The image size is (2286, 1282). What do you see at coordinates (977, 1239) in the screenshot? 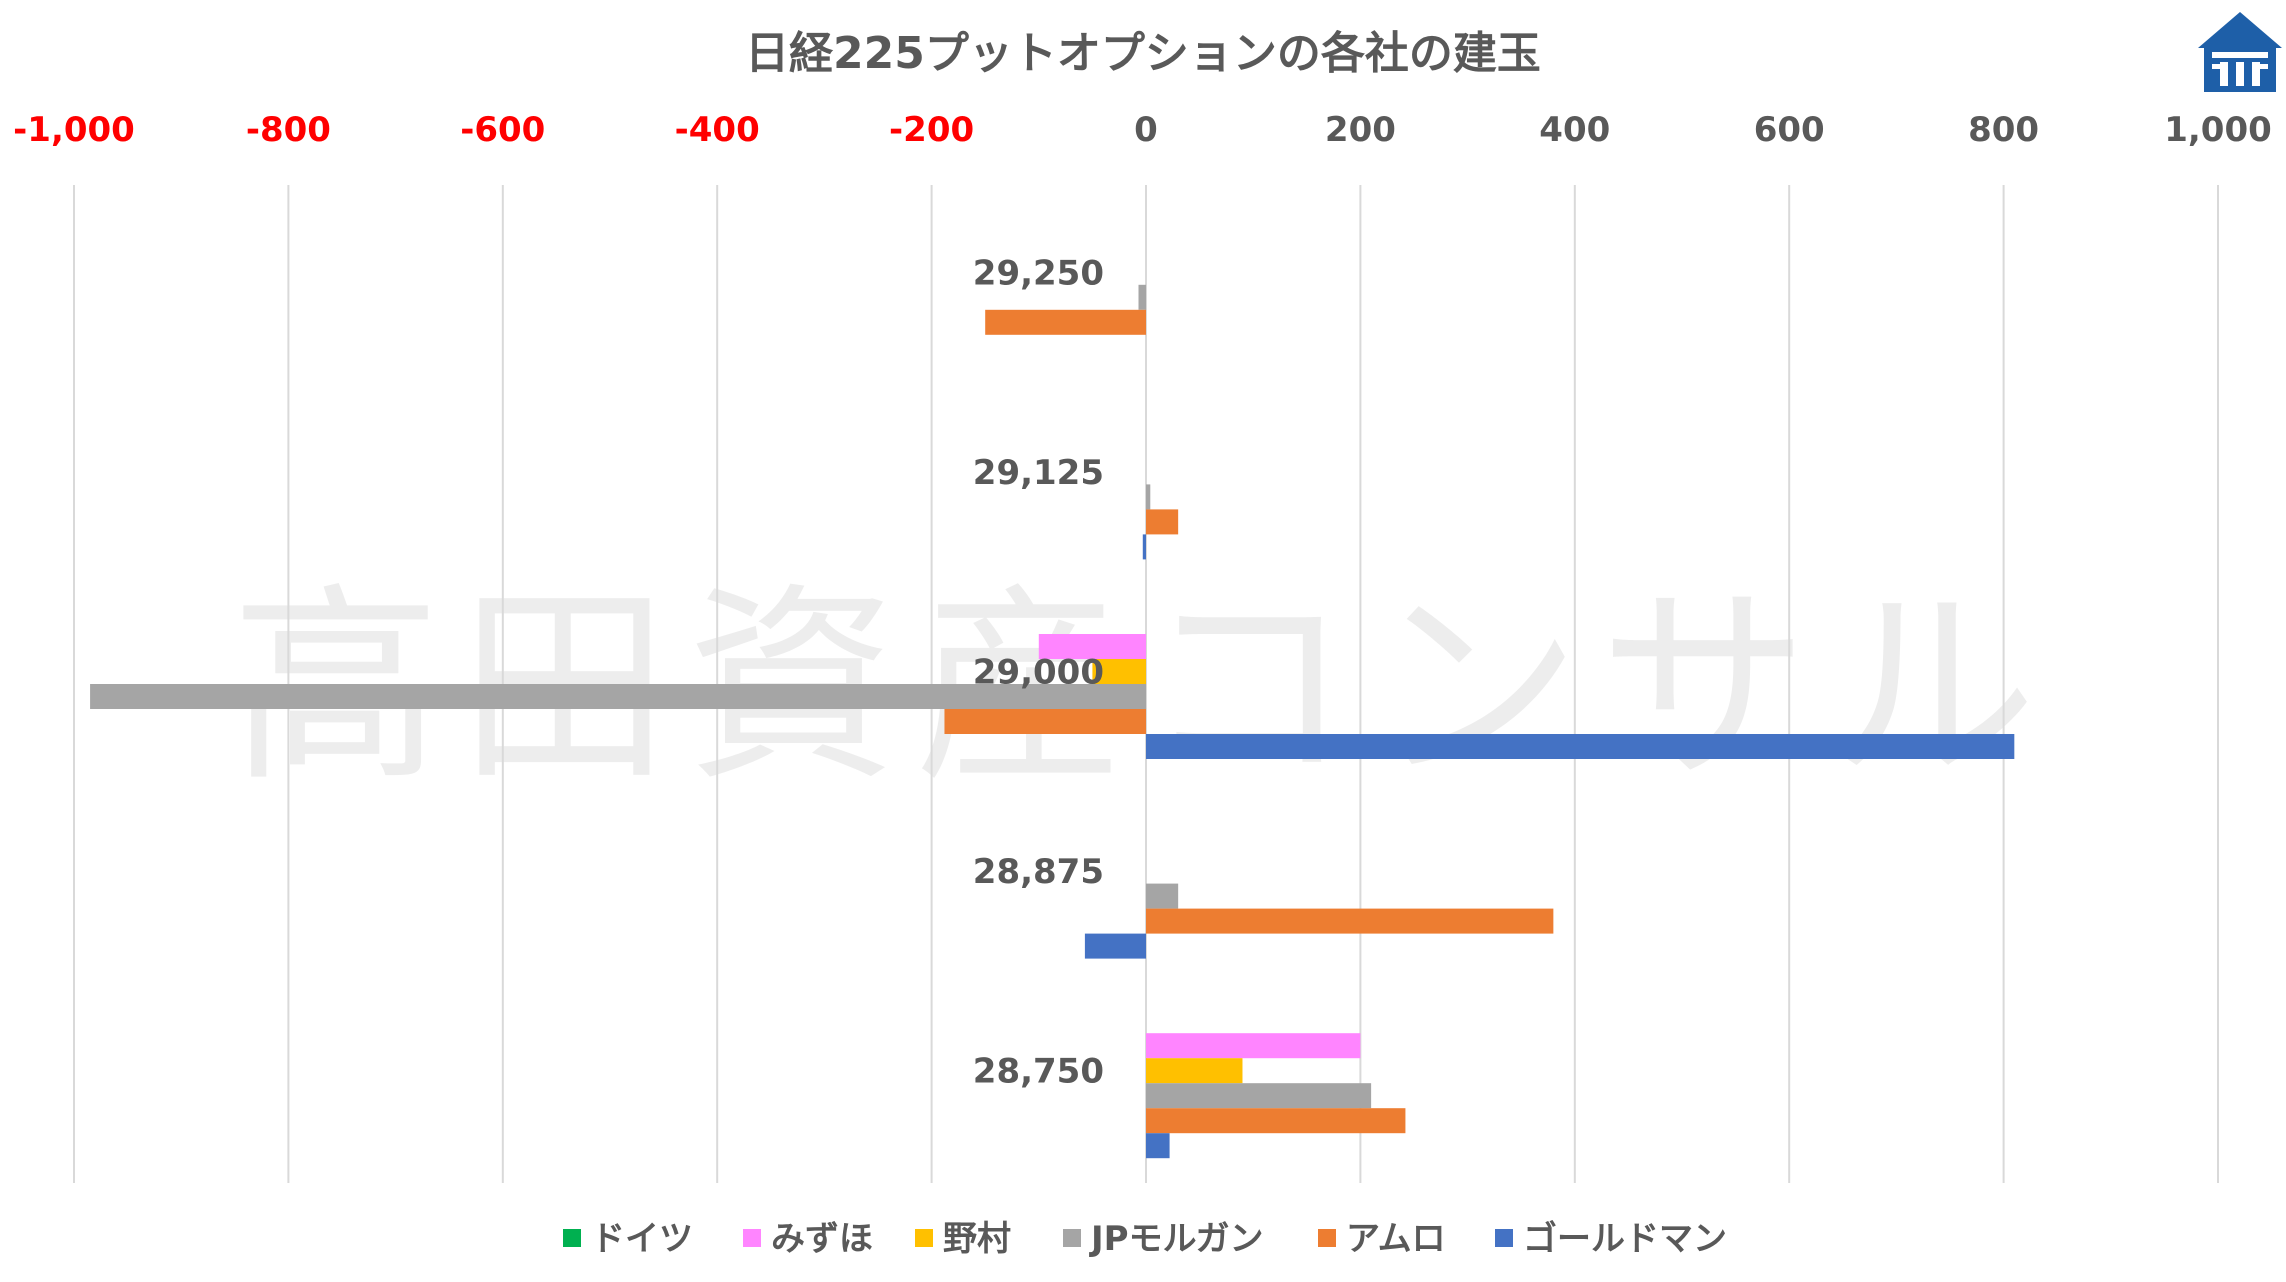
I see `legend-label: 野村` at bounding box center [977, 1239].